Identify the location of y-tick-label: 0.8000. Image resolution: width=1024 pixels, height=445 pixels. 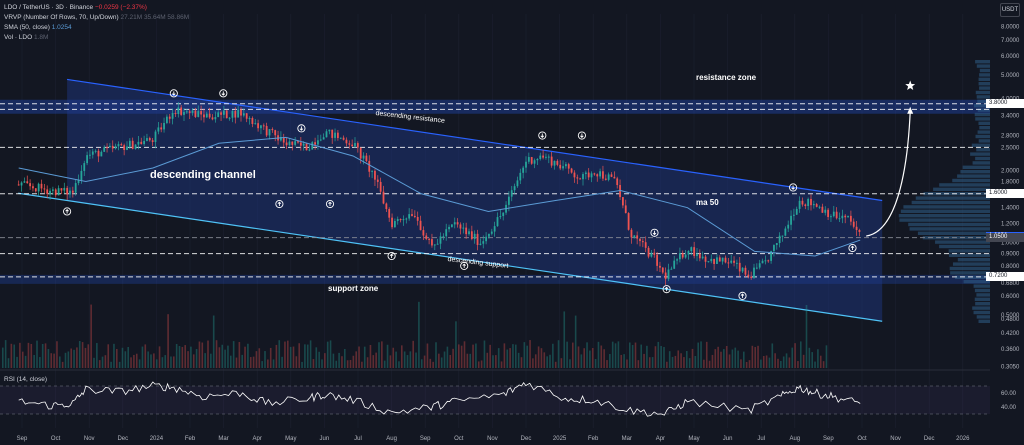
(1010, 267).